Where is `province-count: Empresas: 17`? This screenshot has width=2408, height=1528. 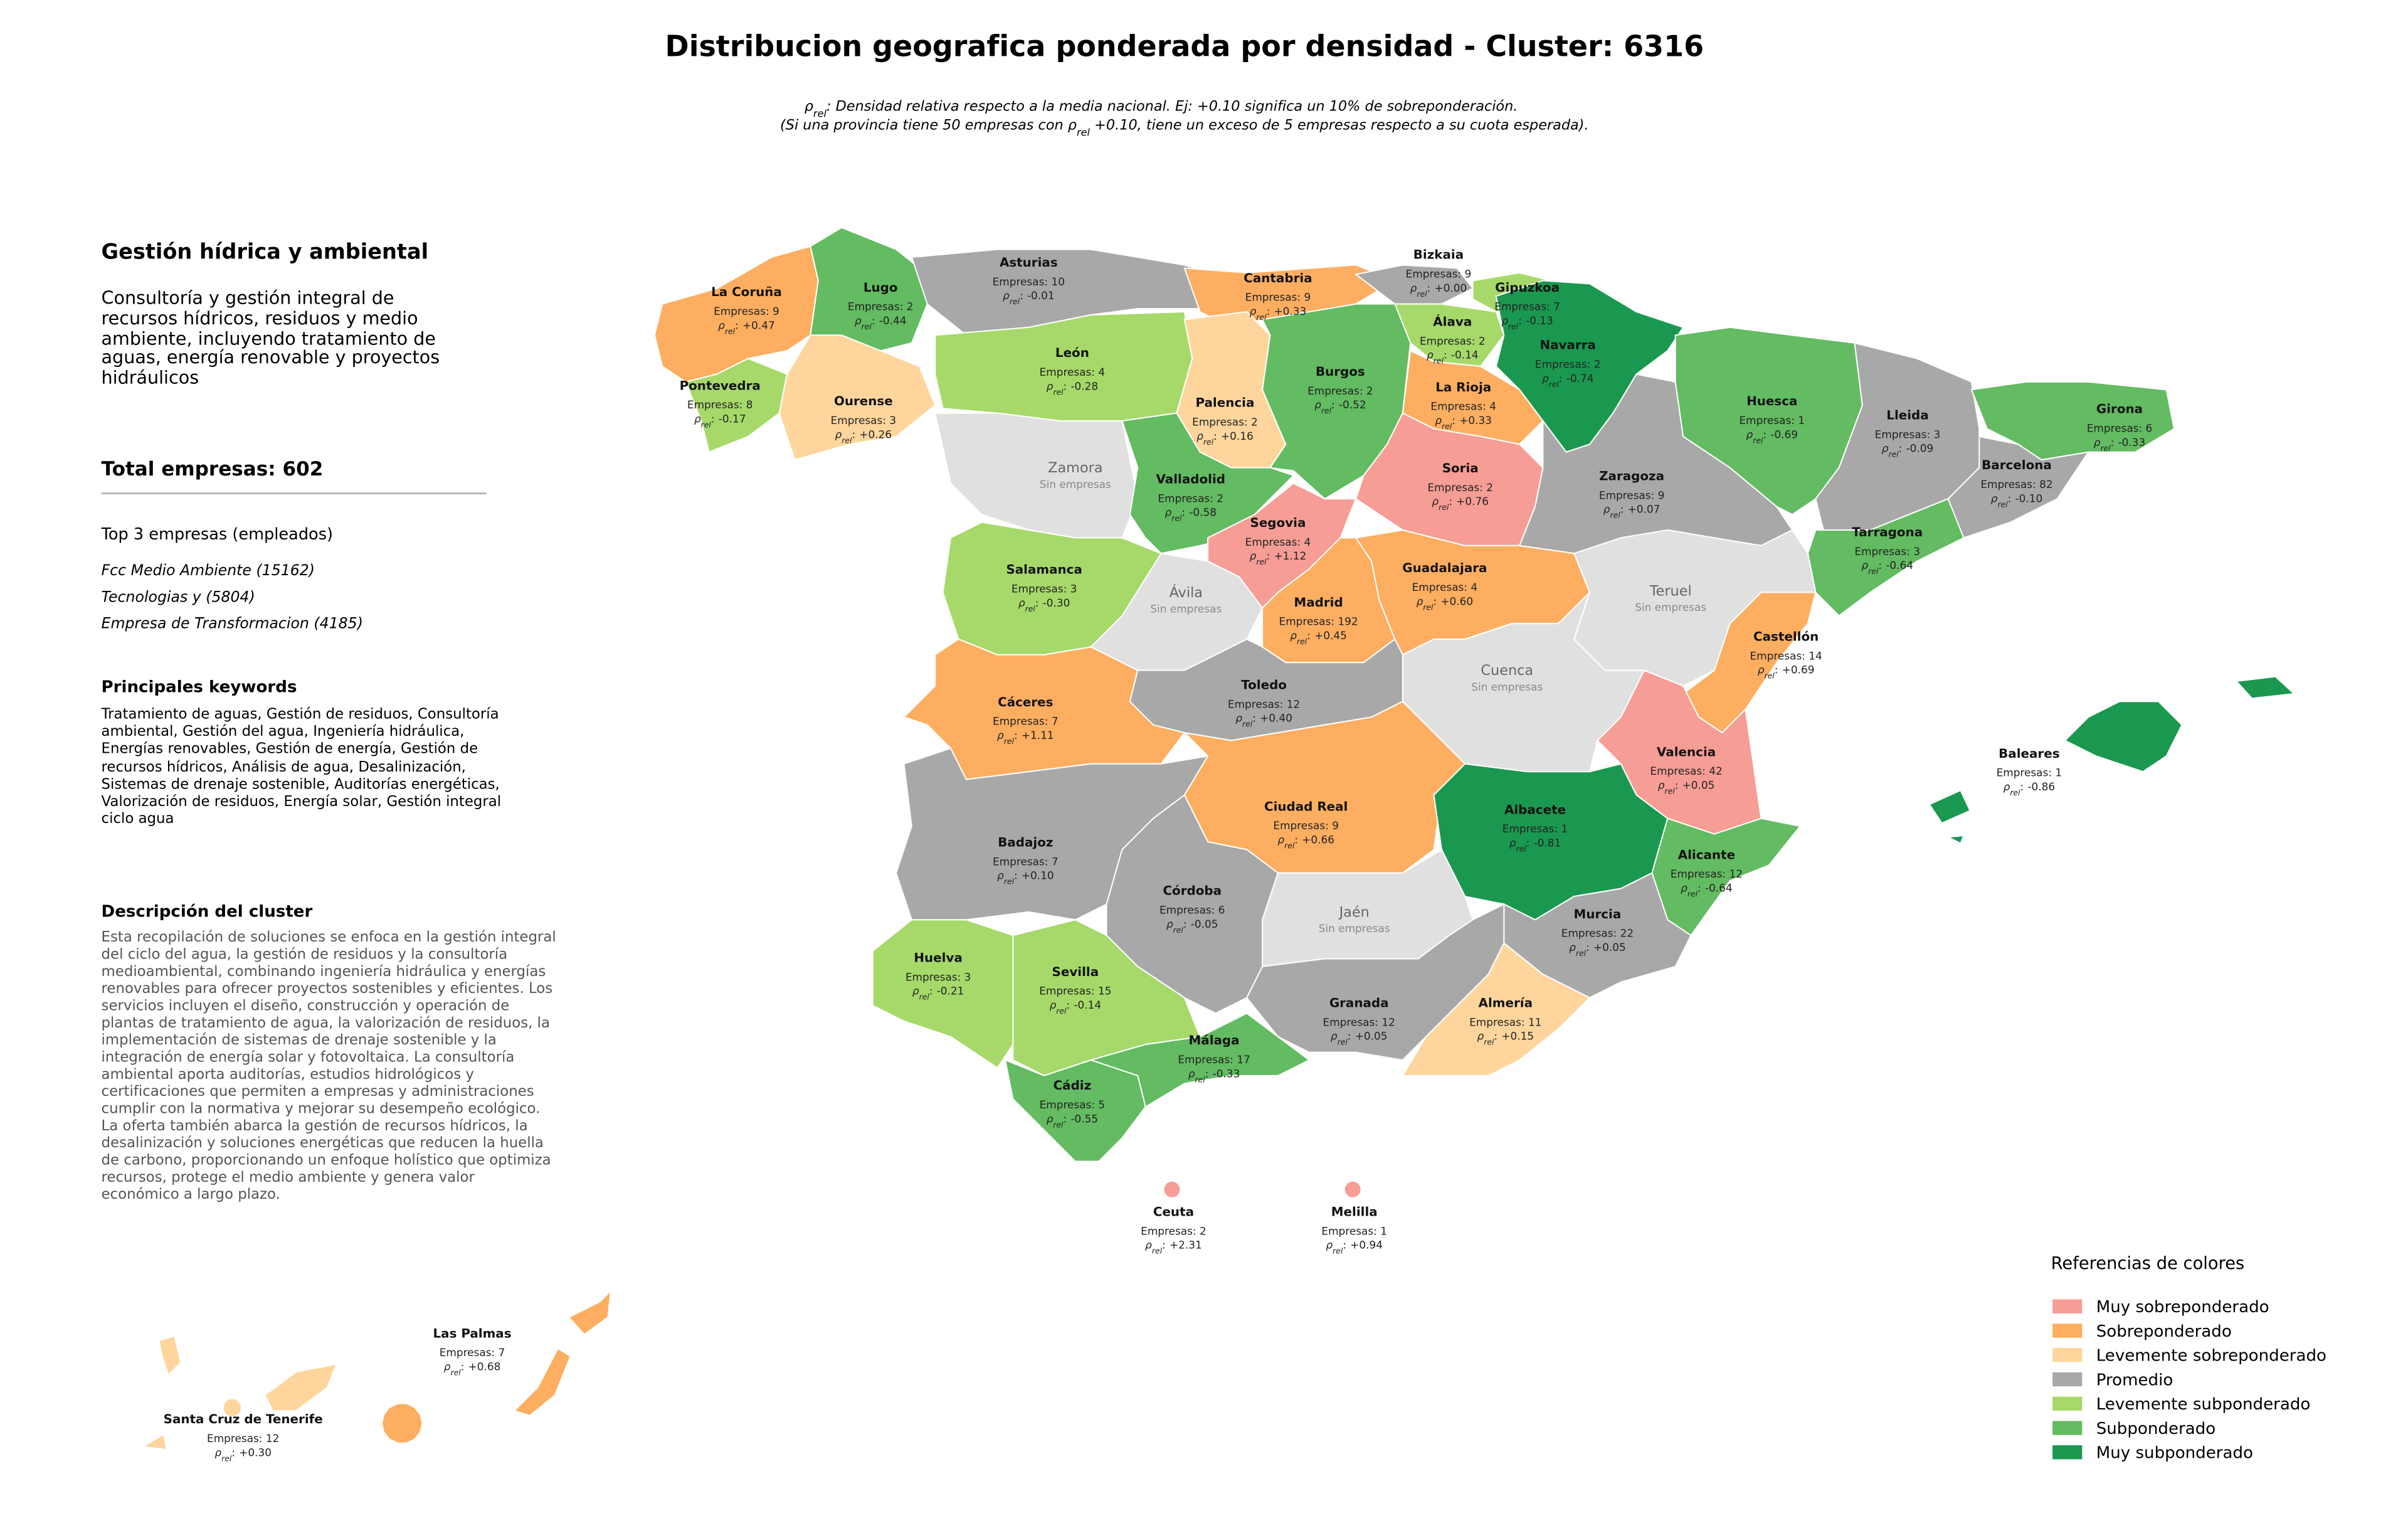
province-count: Empresas: 17 is located at coordinates (1214, 1059).